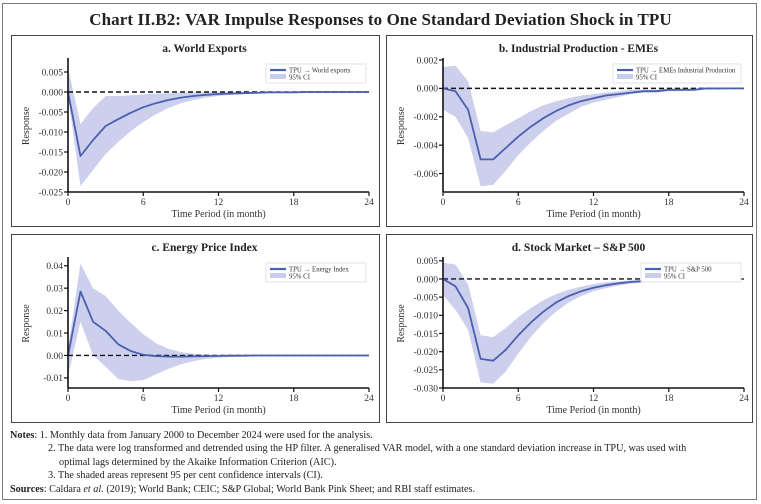 The image size is (761, 504). I want to click on y-tick-label: 0.00, so click(54, 357).